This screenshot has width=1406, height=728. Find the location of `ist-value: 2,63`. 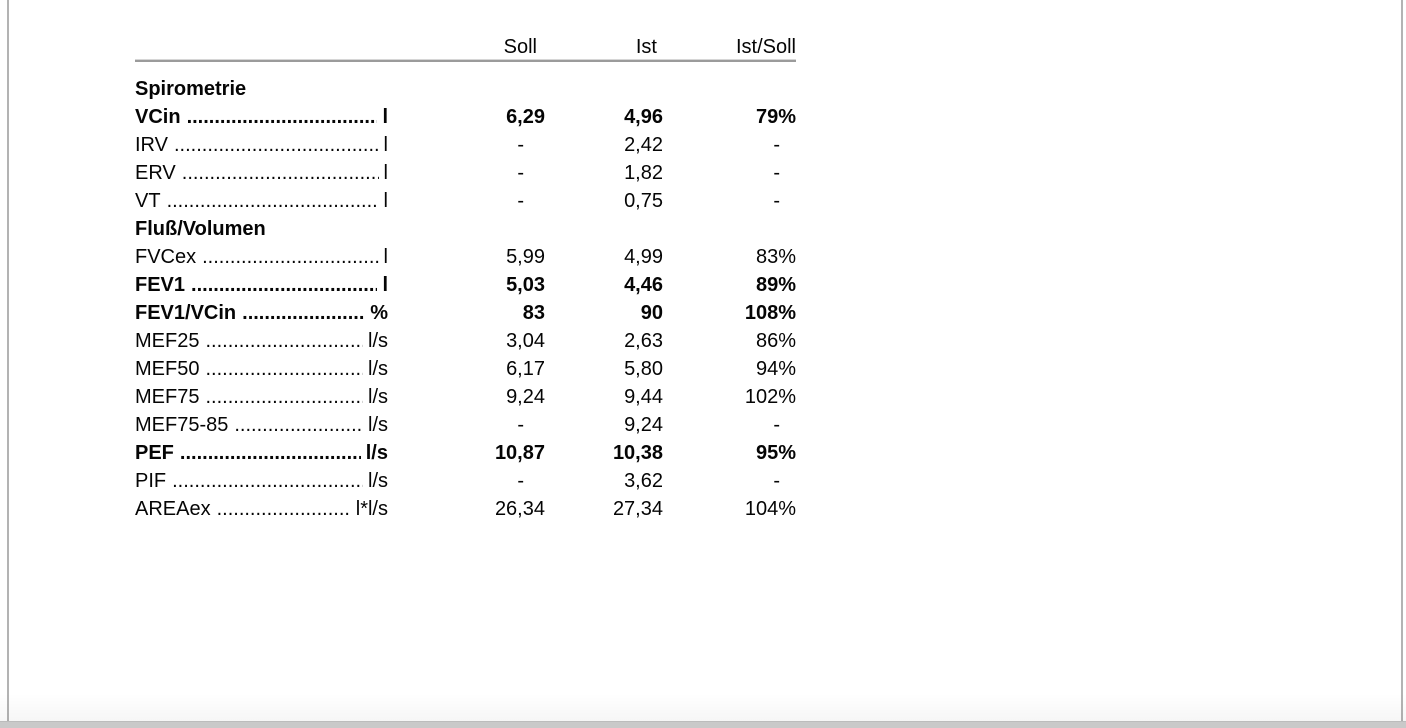

ist-value: 2,63 is located at coordinates (643, 341).